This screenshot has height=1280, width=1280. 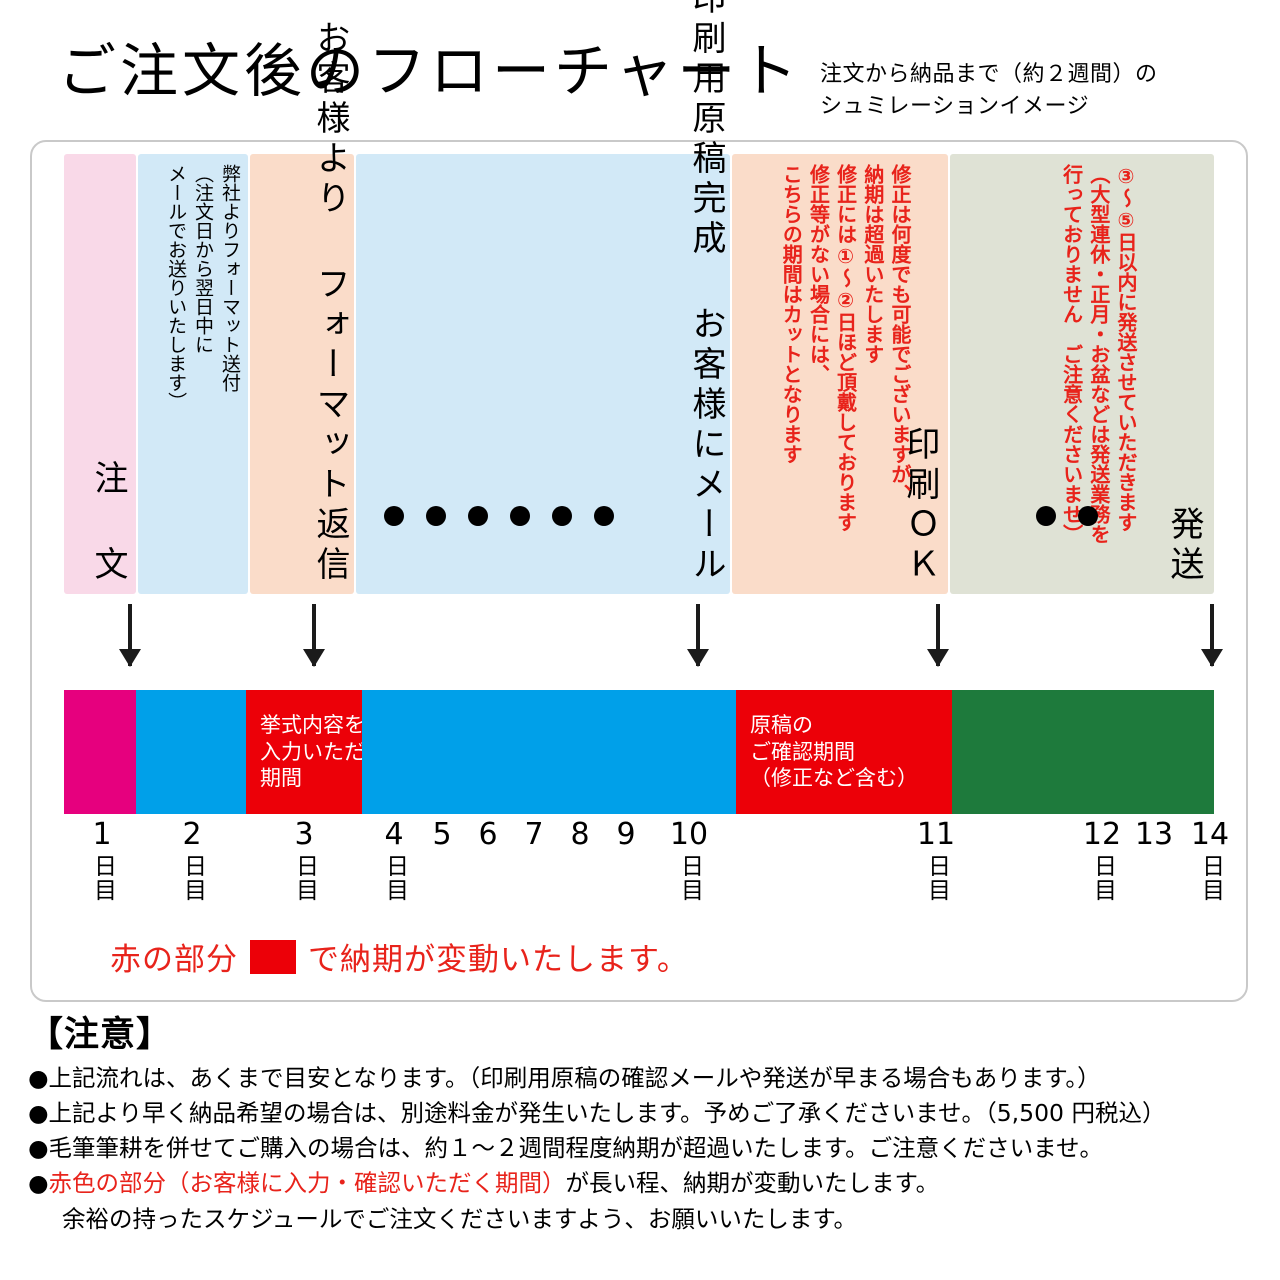 I want to click on day-tick-8: 8, so click(x=580, y=835).